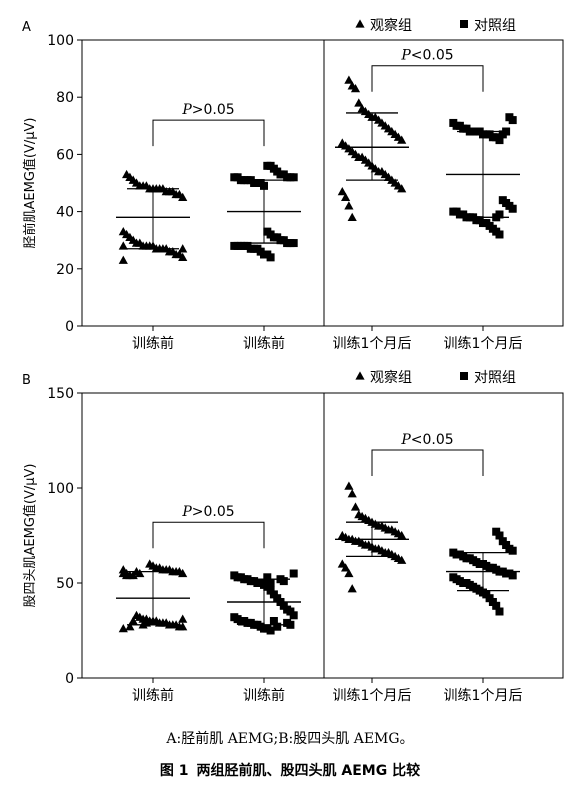 The image size is (580, 788). Describe the element at coordinates (30, 536) in the screenshot. I see `y-axis-label: 股四头肌AEMG值(V/μV)` at that location.